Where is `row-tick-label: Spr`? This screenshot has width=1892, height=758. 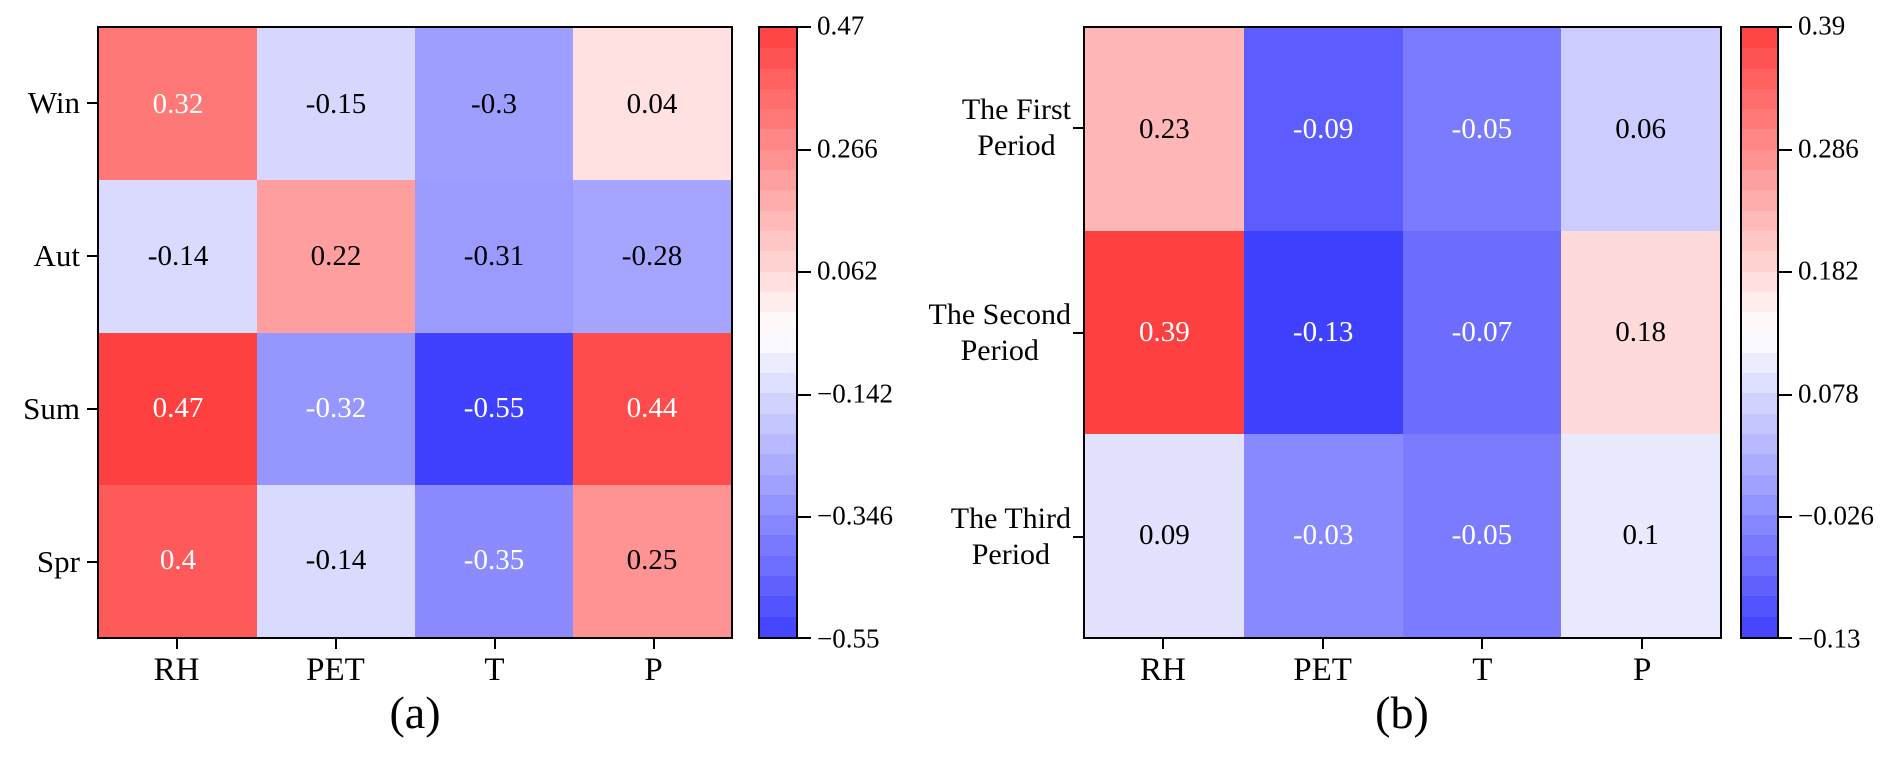
row-tick-label: Spr is located at coordinates (40, 562).